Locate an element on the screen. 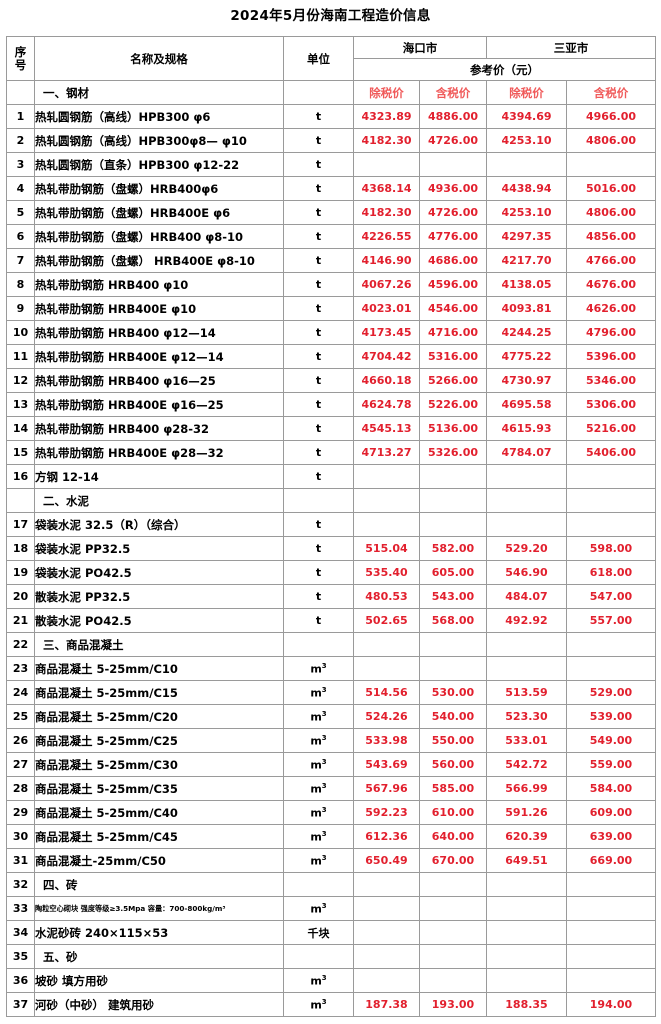 The image size is (661, 1024). cell-price-sanya-inc: 5406.00 is located at coordinates (611, 452).